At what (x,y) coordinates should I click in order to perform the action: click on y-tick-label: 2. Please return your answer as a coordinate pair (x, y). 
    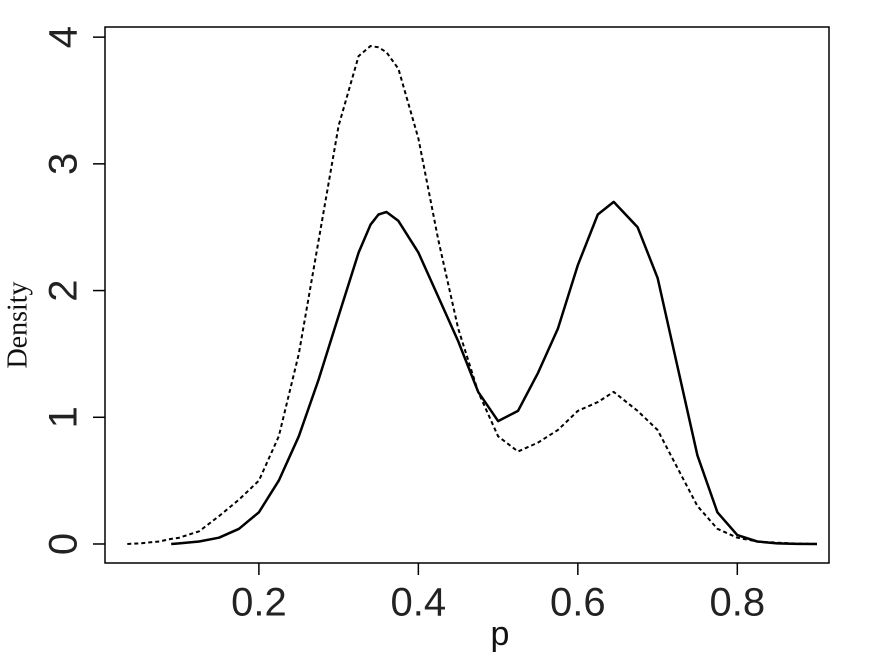
    Looking at the image, I should click on (64, 290).